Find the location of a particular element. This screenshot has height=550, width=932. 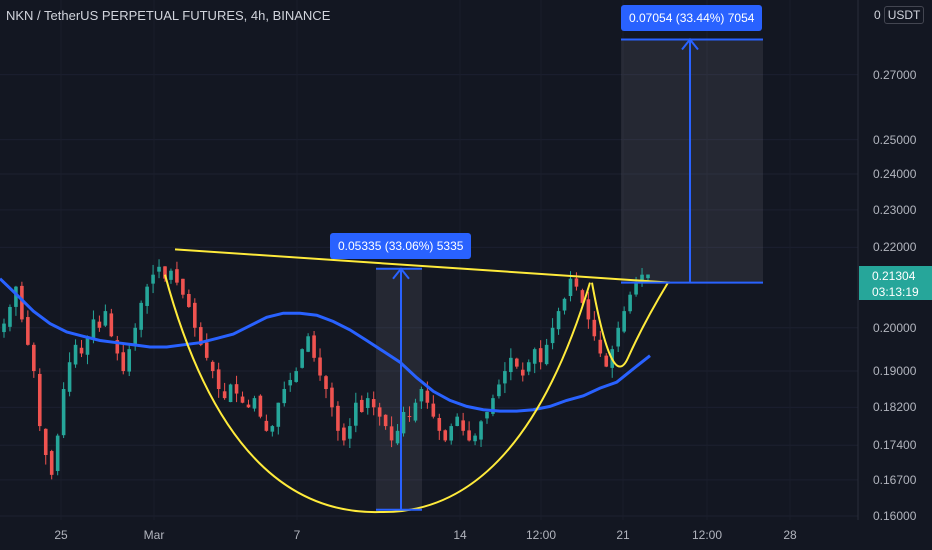

y-tick-label: 0.16700 is located at coordinates (895, 479).